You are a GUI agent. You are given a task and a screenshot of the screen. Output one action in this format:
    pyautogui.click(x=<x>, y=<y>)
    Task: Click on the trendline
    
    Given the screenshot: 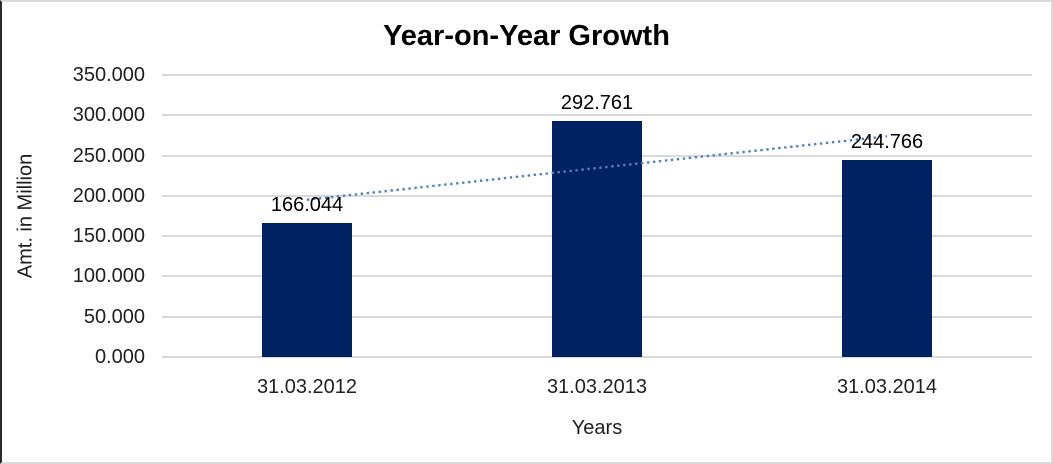 What is the action you would take?
    pyautogui.click(x=597, y=168)
    